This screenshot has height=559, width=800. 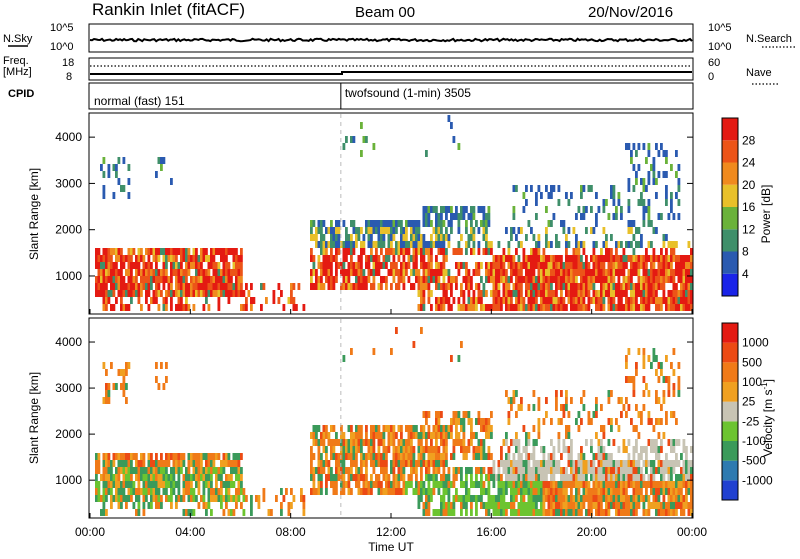 What do you see at coordinates (757, 480) in the screenshot?
I see `colorbar-tick-label: -1000` at bounding box center [757, 480].